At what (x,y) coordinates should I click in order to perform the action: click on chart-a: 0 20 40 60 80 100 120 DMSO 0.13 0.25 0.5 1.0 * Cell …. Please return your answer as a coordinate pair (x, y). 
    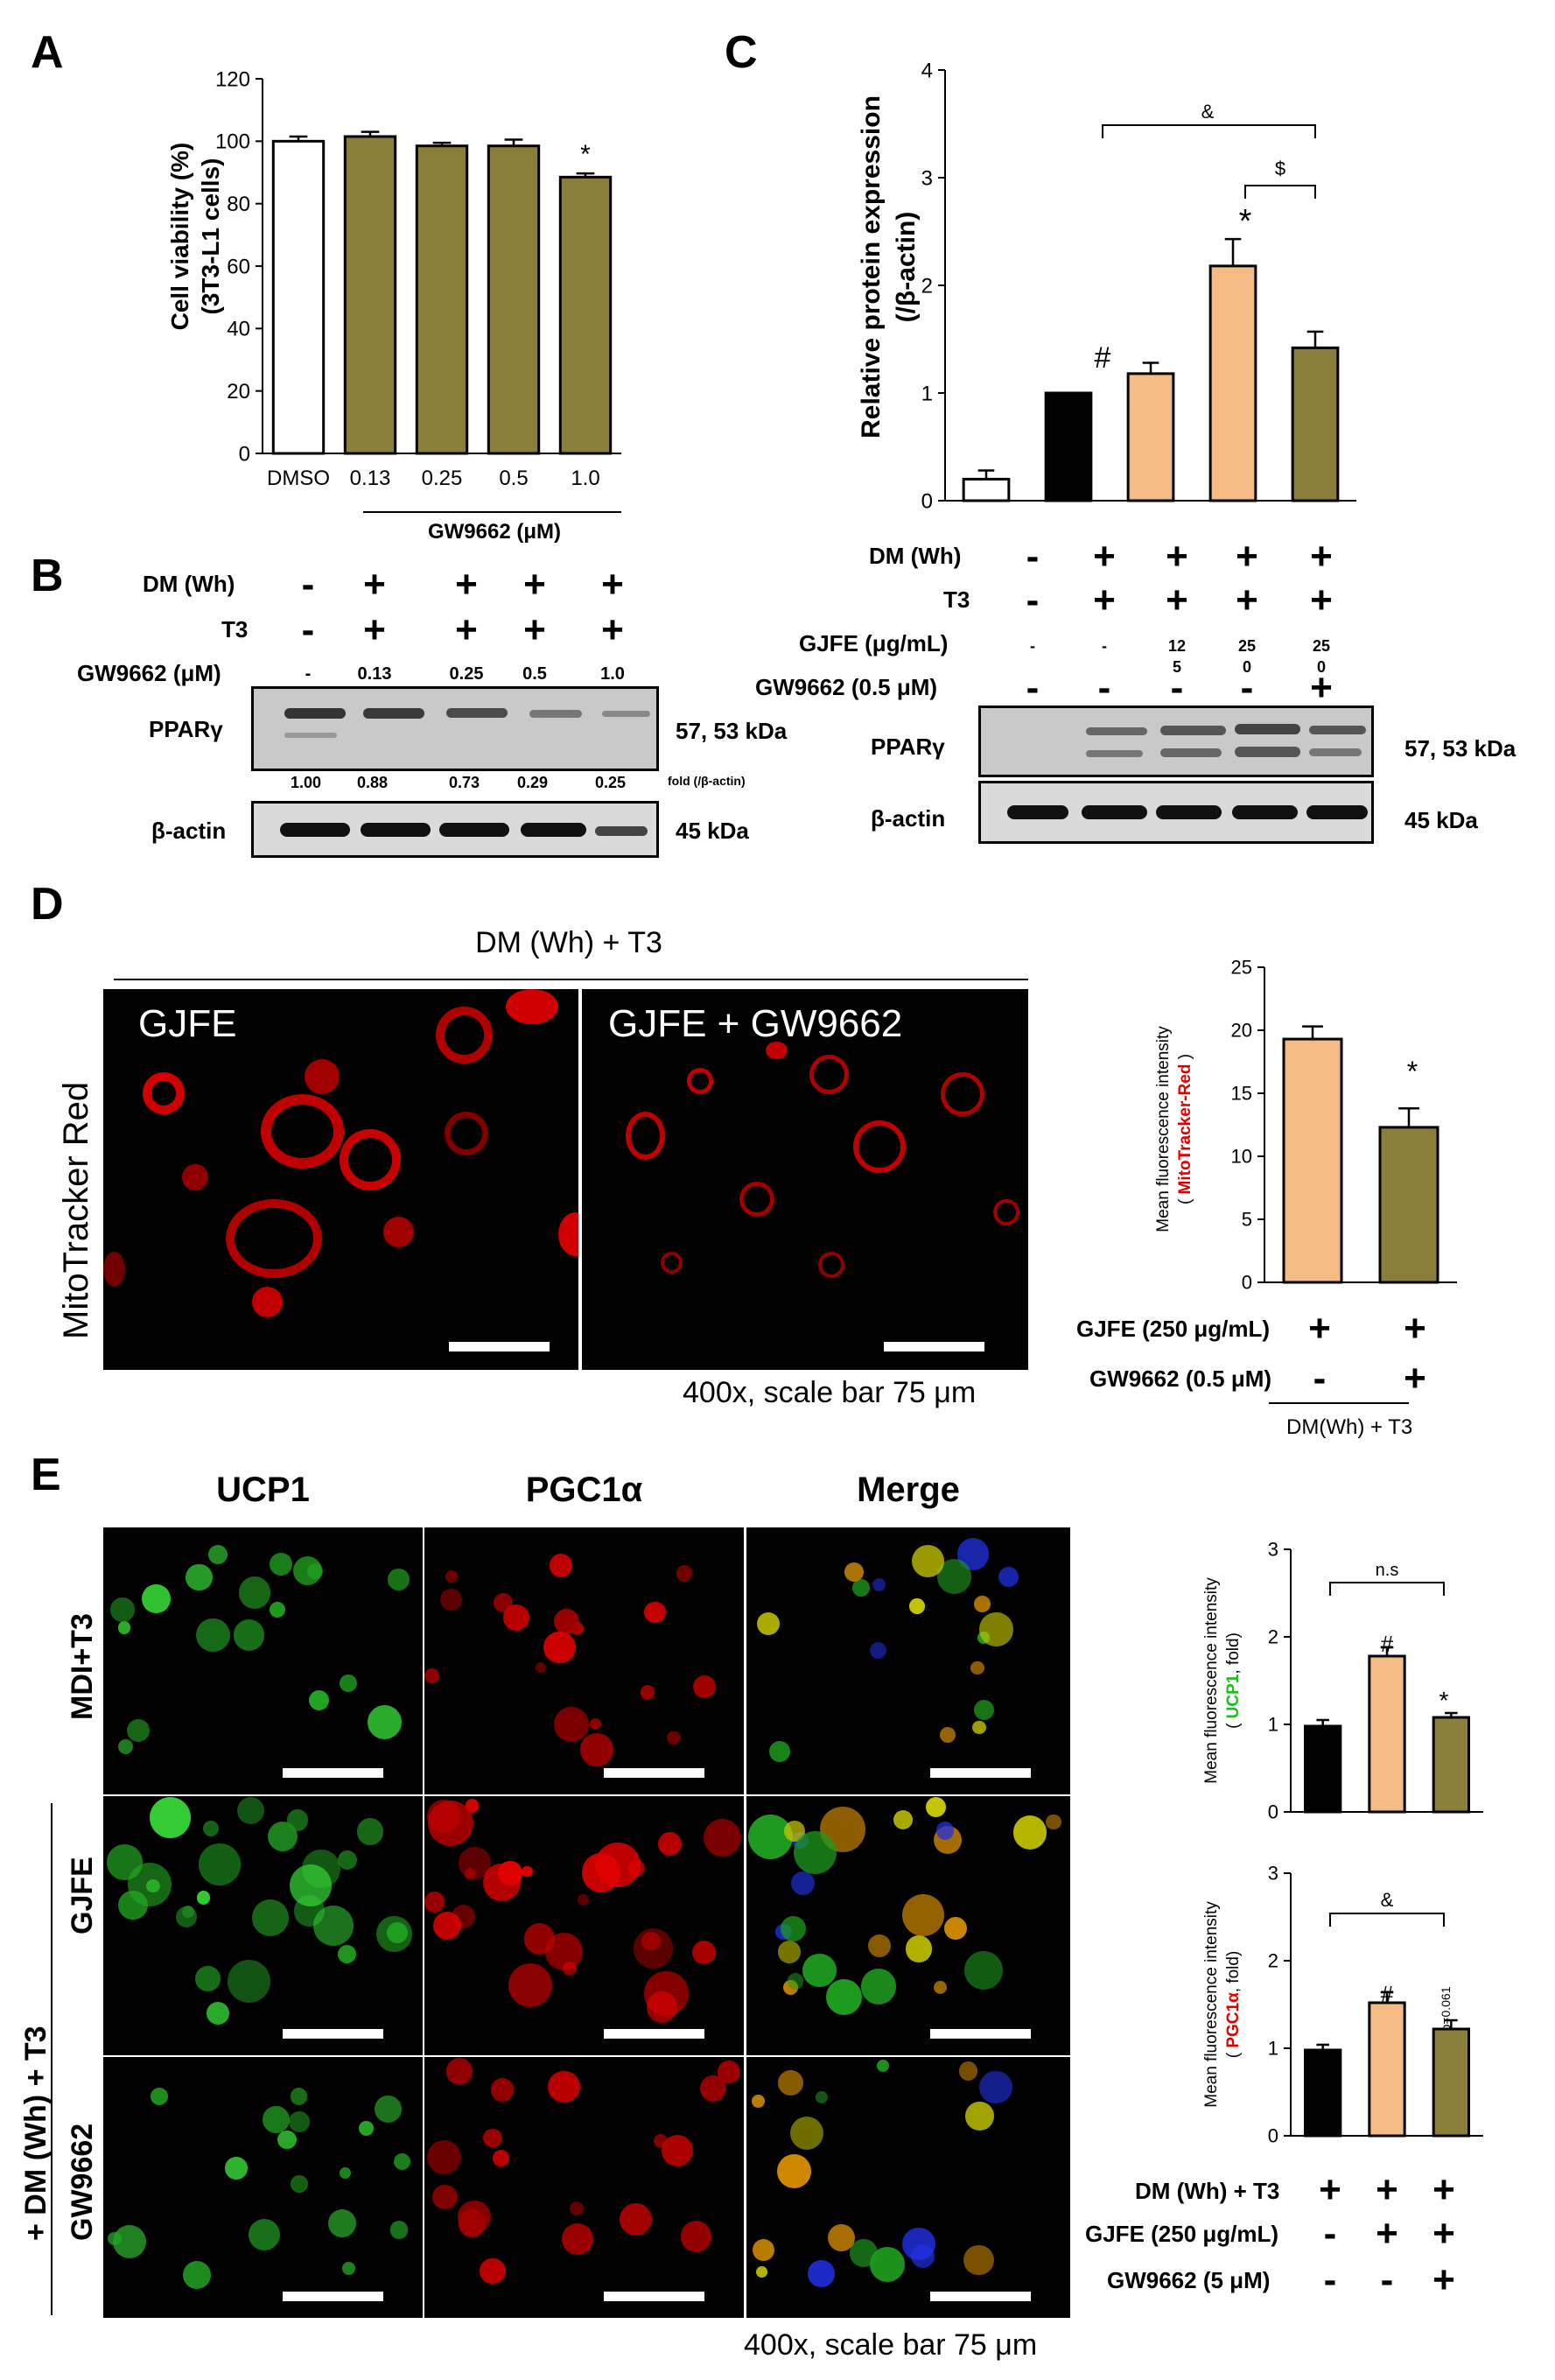
    Looking at the image, I should click on (393, 305).